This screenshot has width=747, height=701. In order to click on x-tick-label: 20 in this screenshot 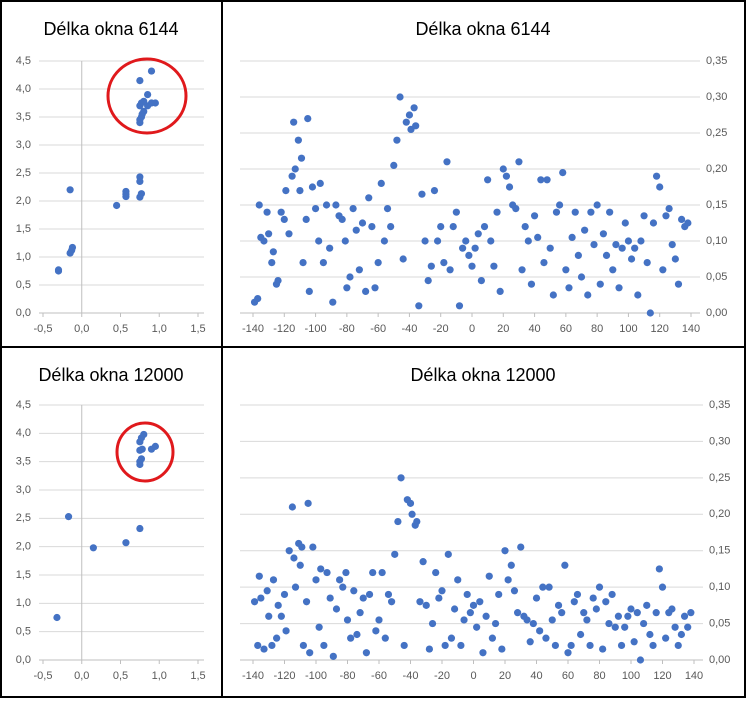, I will do `click(503, 329)`.